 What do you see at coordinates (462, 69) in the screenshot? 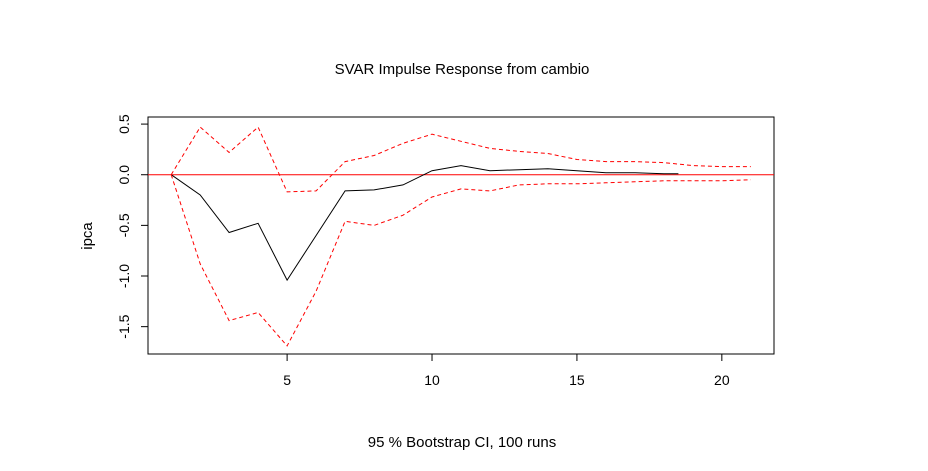
I see `chart-title: SVAR Impulse Response from cambio` at bounding box center [462, 69].